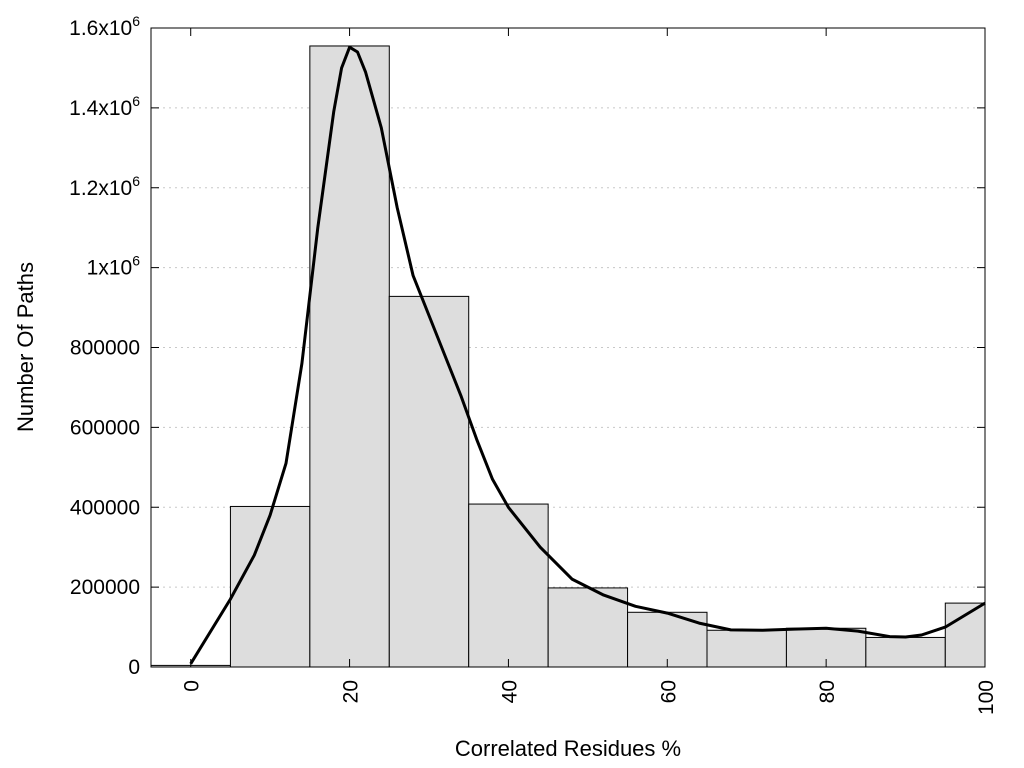 The height and width of the screenshot is (768, 1024). I want to click on x-tick-label: 40, so click(509, 691).